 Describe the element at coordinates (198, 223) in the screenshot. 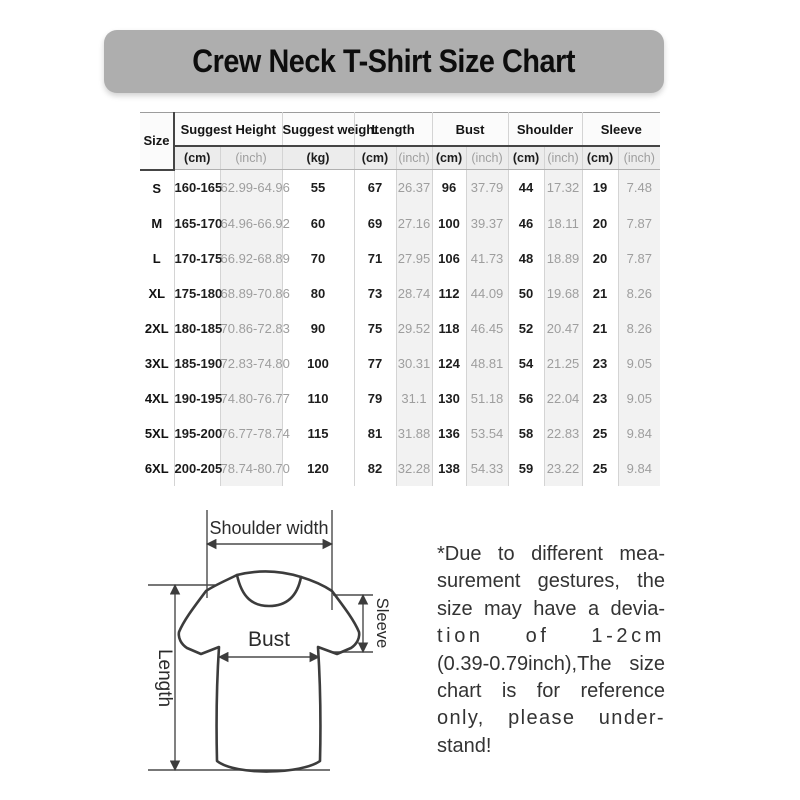

I see `value-height-cm: 165-170` at that location.